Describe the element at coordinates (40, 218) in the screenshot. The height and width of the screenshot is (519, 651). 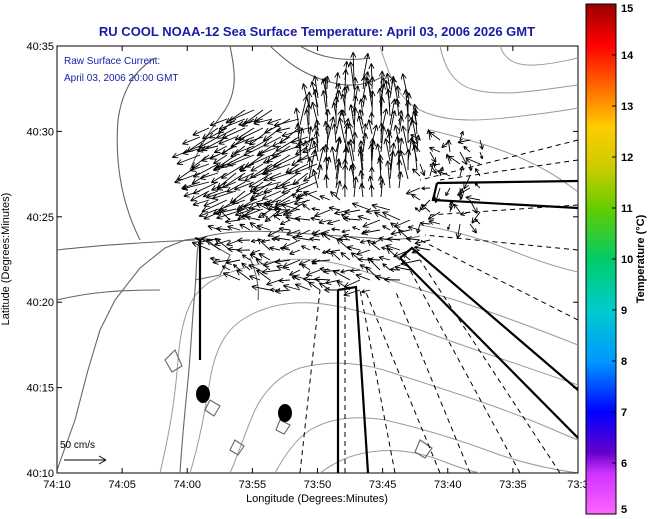
I see `y-tick-label: 40:25` at that location.